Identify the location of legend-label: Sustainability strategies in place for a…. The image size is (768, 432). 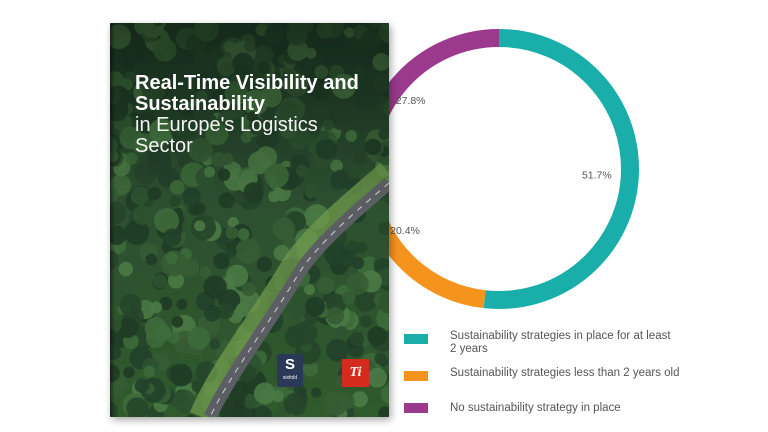
(560, 342).